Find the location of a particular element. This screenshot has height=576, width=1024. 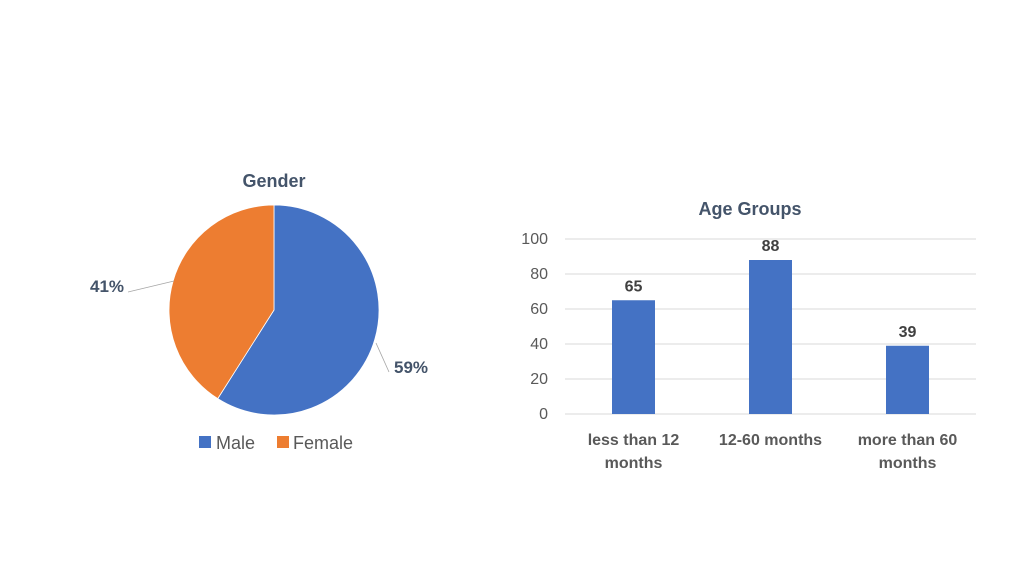

legend-female-label: Female is located at coordinates (323, 443).